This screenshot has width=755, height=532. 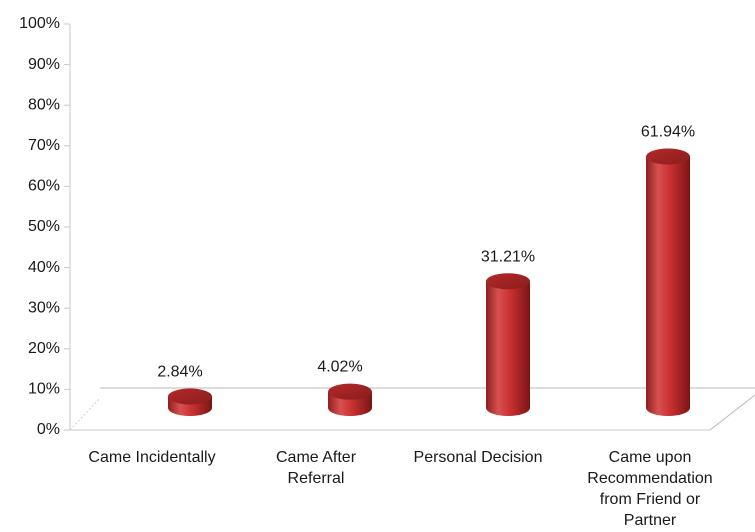 What do you see at coordinates (478, 457) in the screenshot?
I see `x-category-label: Personal Decision` at bounding box center [478, 457].